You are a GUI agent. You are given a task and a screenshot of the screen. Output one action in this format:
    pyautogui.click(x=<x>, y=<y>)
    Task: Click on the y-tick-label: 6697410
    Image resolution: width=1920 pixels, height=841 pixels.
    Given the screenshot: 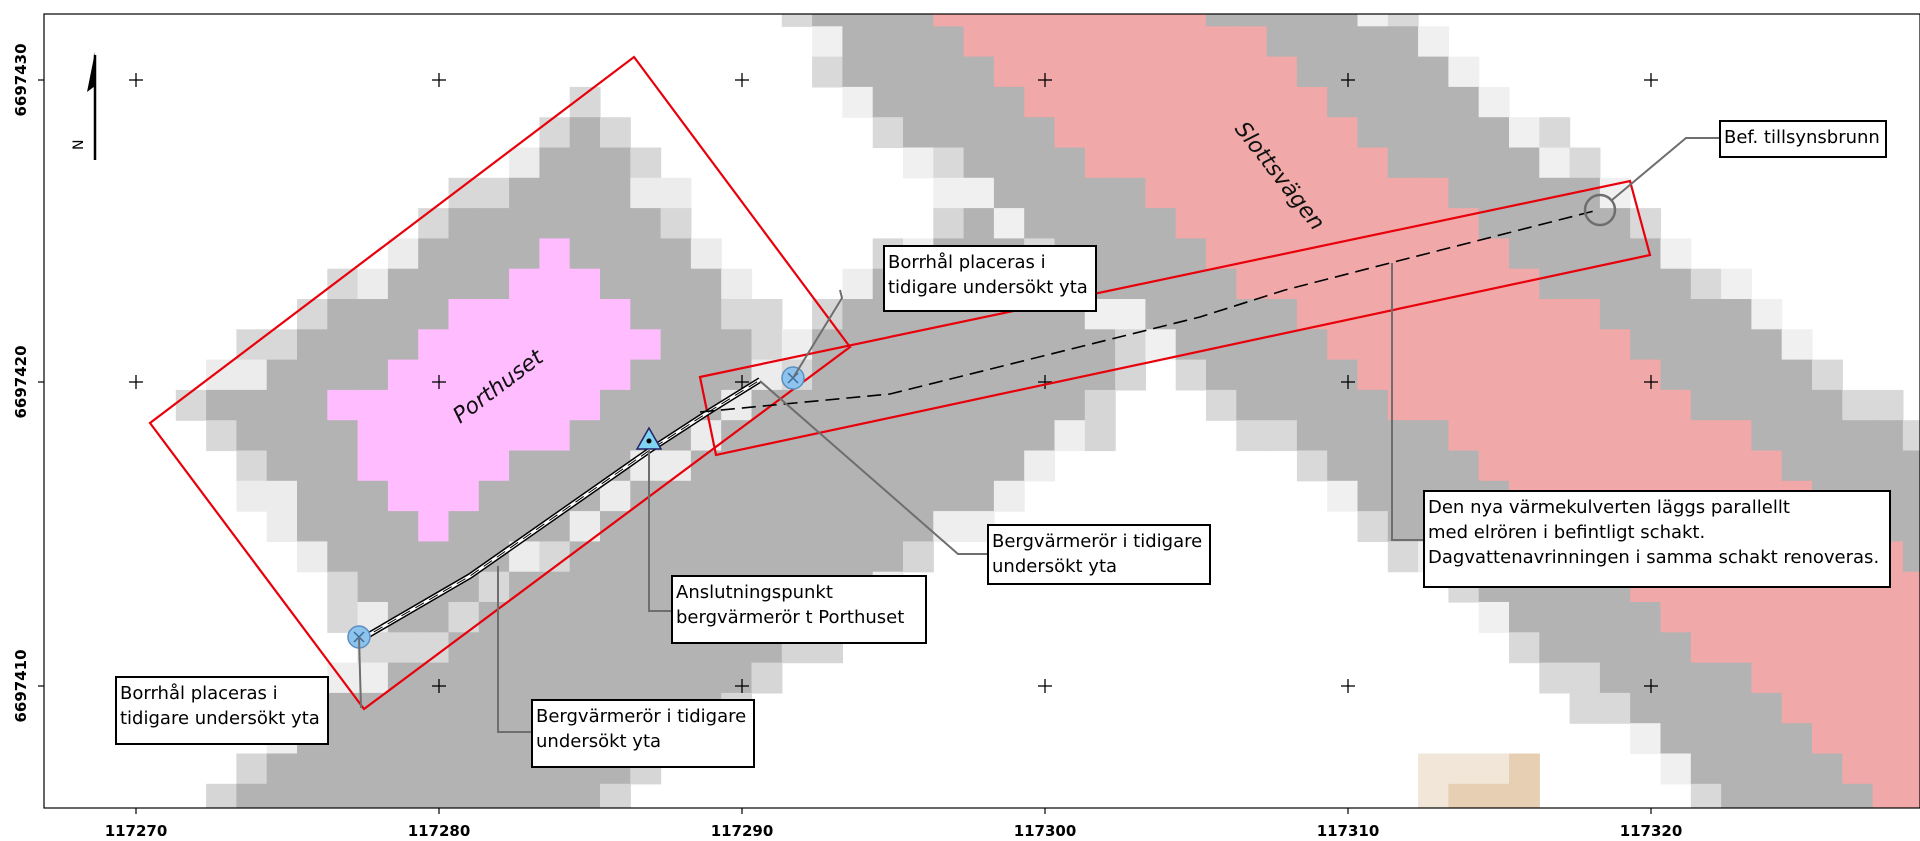 What is the action you would take?
    pyautogui.click(x=21, y=685)
    